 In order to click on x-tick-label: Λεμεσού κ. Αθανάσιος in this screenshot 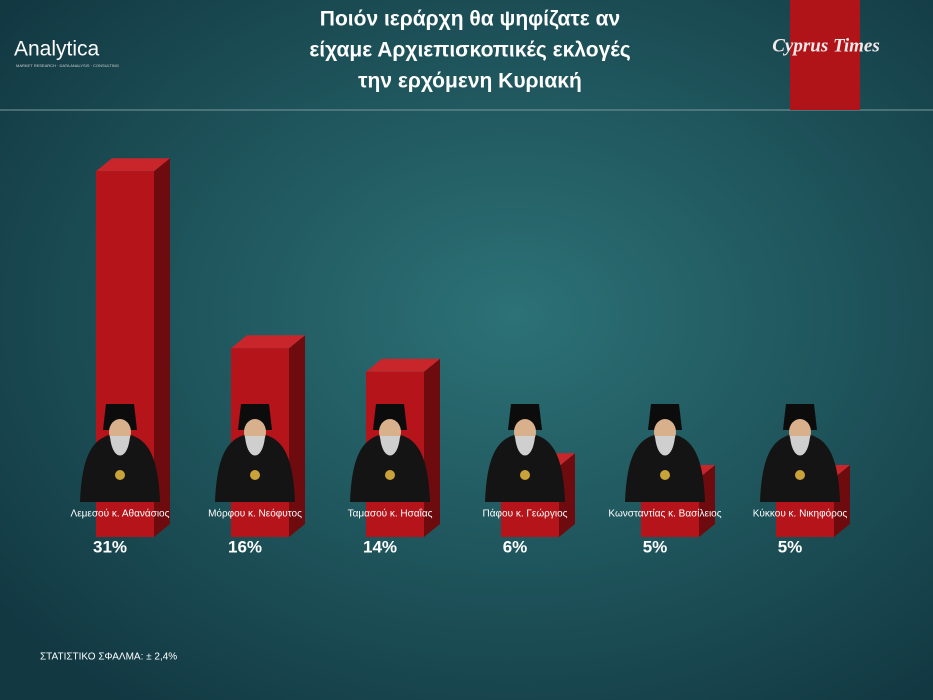, I will do `click(120, 514)`.